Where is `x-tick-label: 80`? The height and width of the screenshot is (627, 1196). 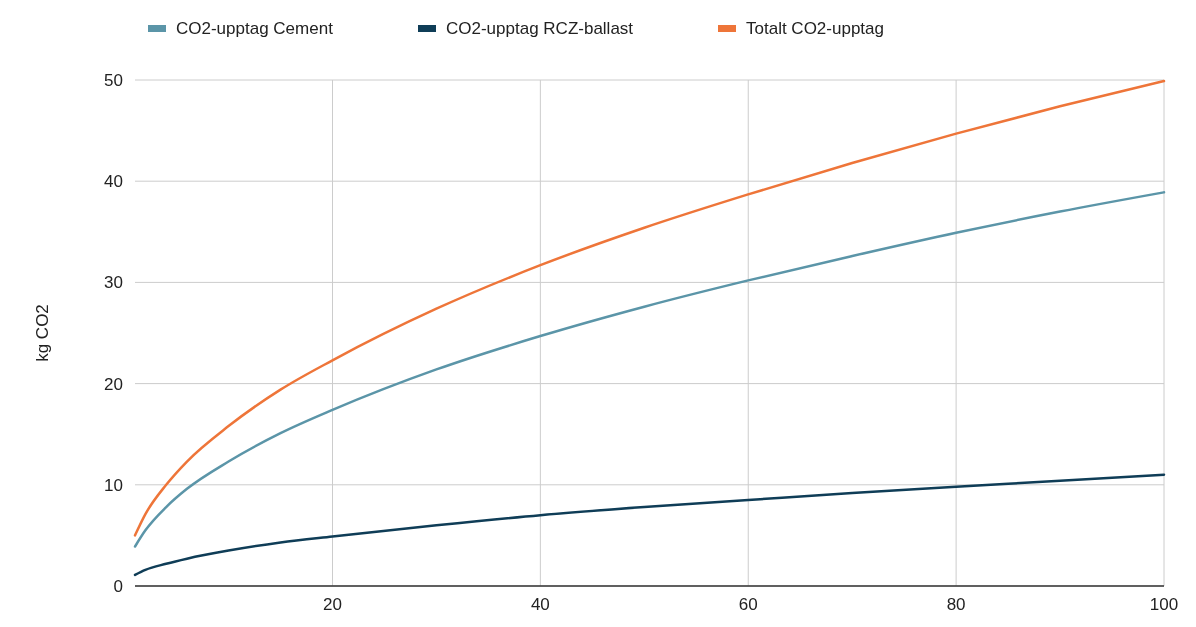 x-tick-label: 80 is located at coordinates (956, 604).